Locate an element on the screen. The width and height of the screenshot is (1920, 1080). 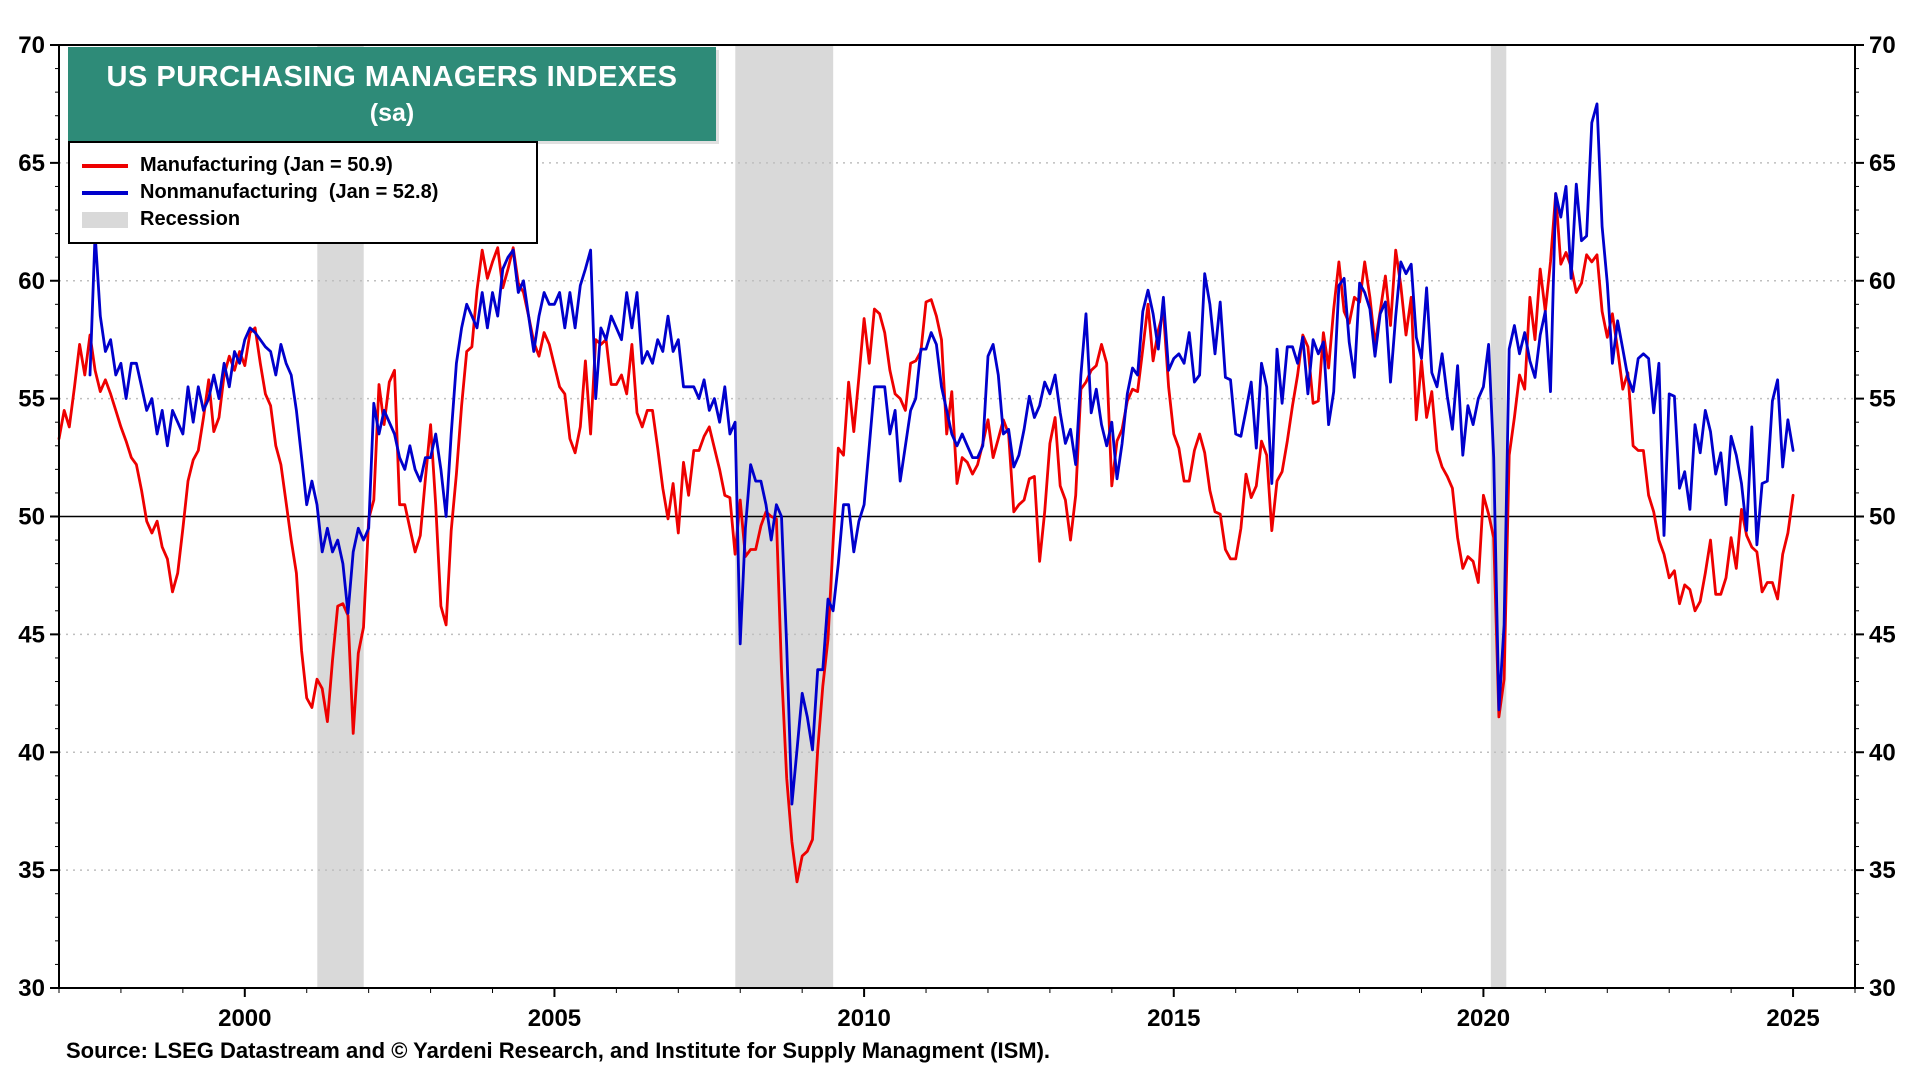
y-axis-label-right: 70 is located at coordinates (1882, 45).